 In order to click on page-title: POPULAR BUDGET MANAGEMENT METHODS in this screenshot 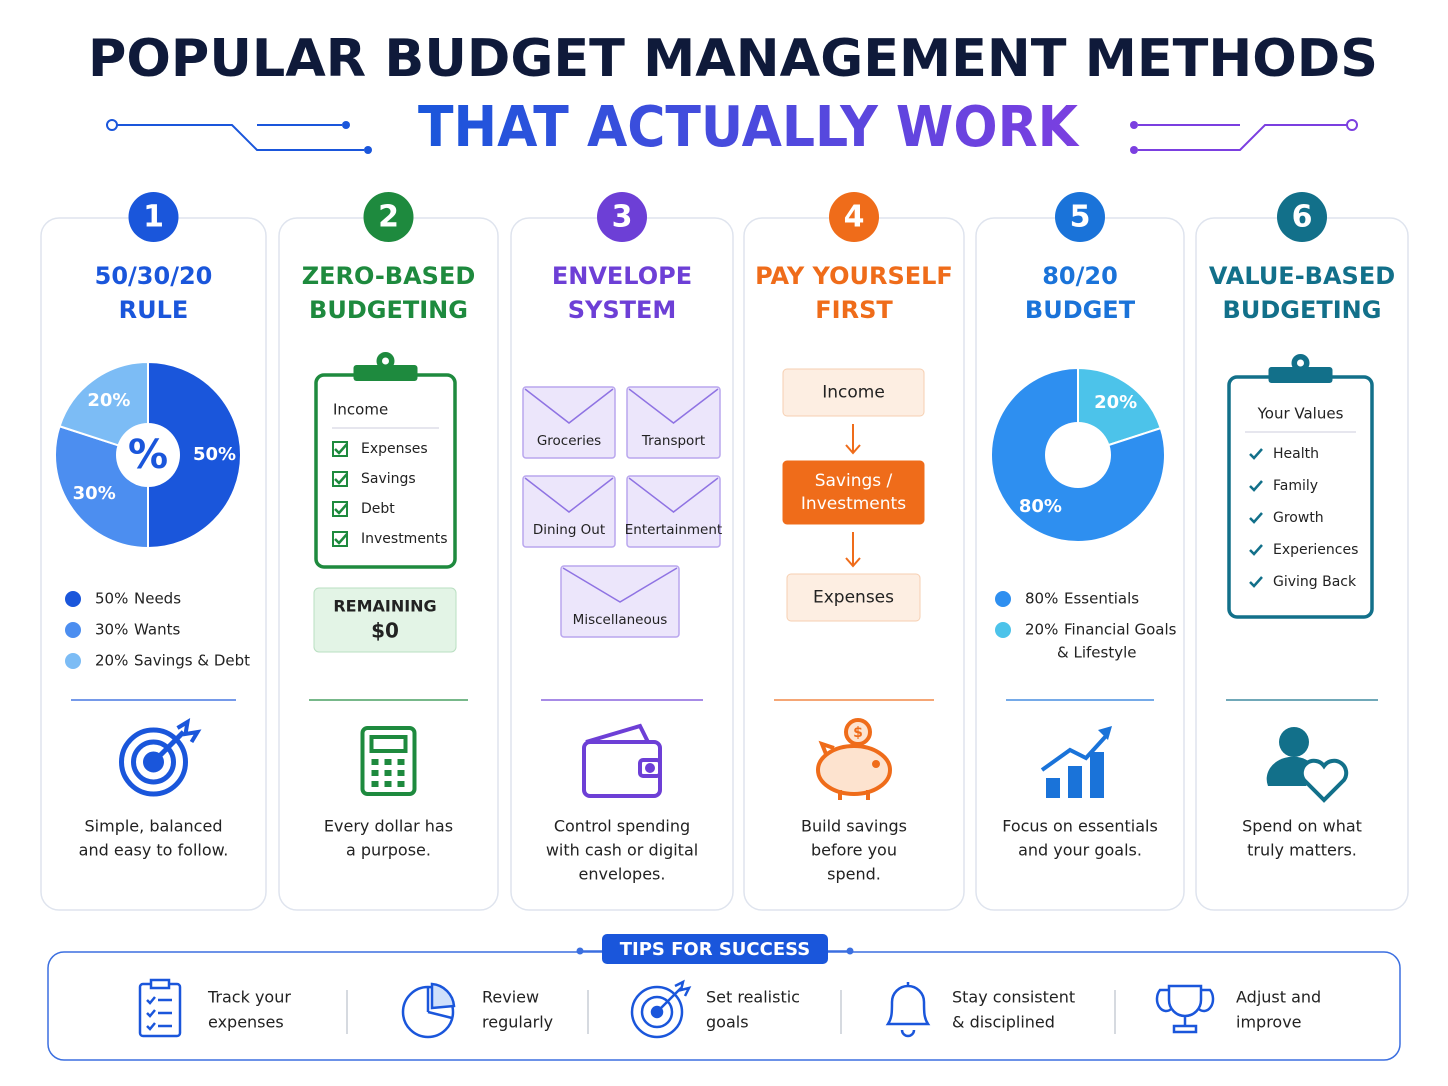, I will do `click(733, 59)`.